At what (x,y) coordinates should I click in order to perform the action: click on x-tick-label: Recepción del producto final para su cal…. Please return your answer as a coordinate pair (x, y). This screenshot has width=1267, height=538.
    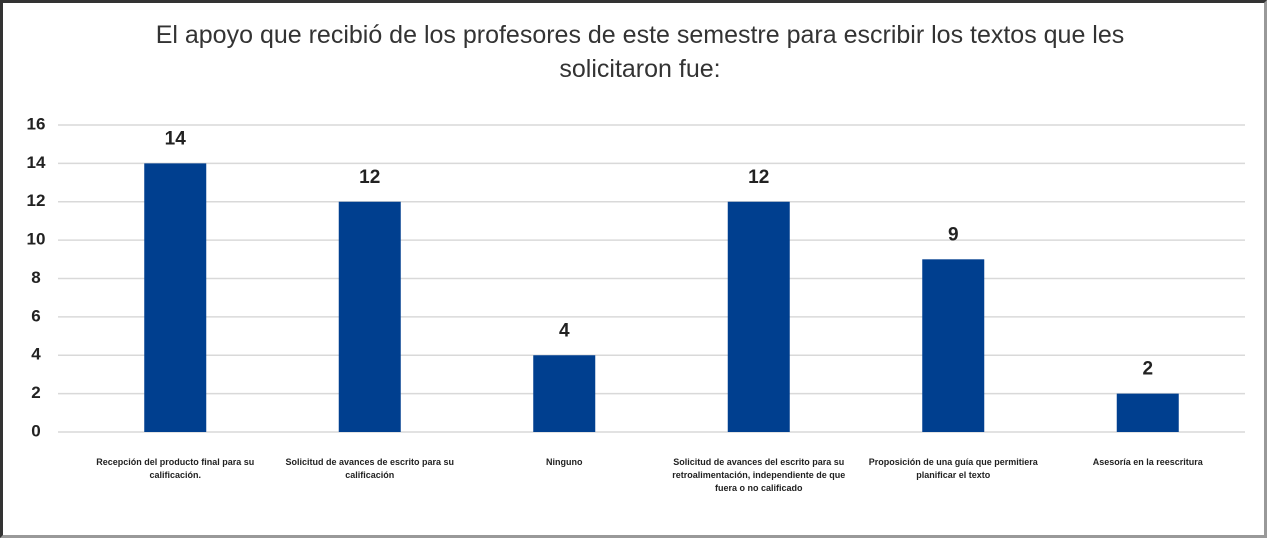
    Looking at the image, I should click on (175, 468).